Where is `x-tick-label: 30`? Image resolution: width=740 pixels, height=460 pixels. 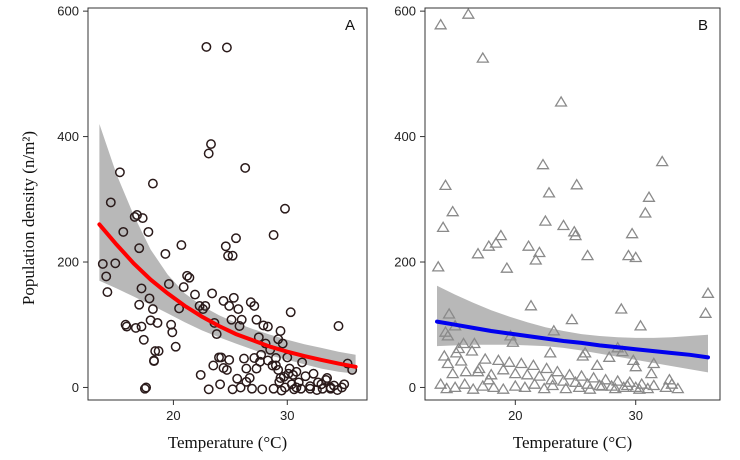 x-tick-label: 30 is located at coordinates (635, 415).